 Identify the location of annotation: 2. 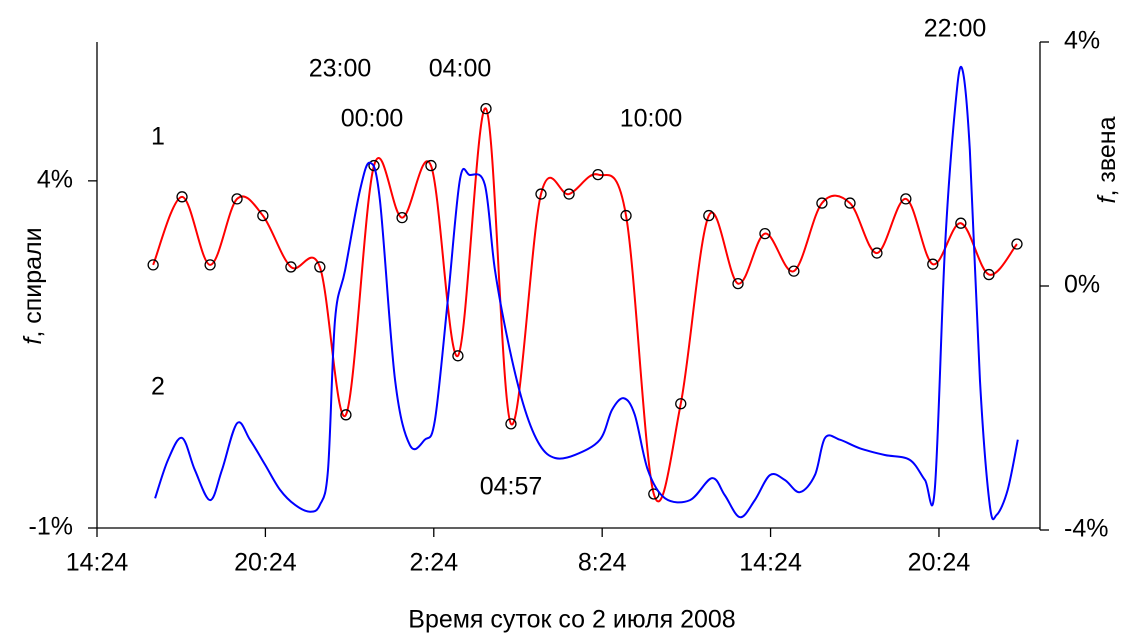
(158, 387).